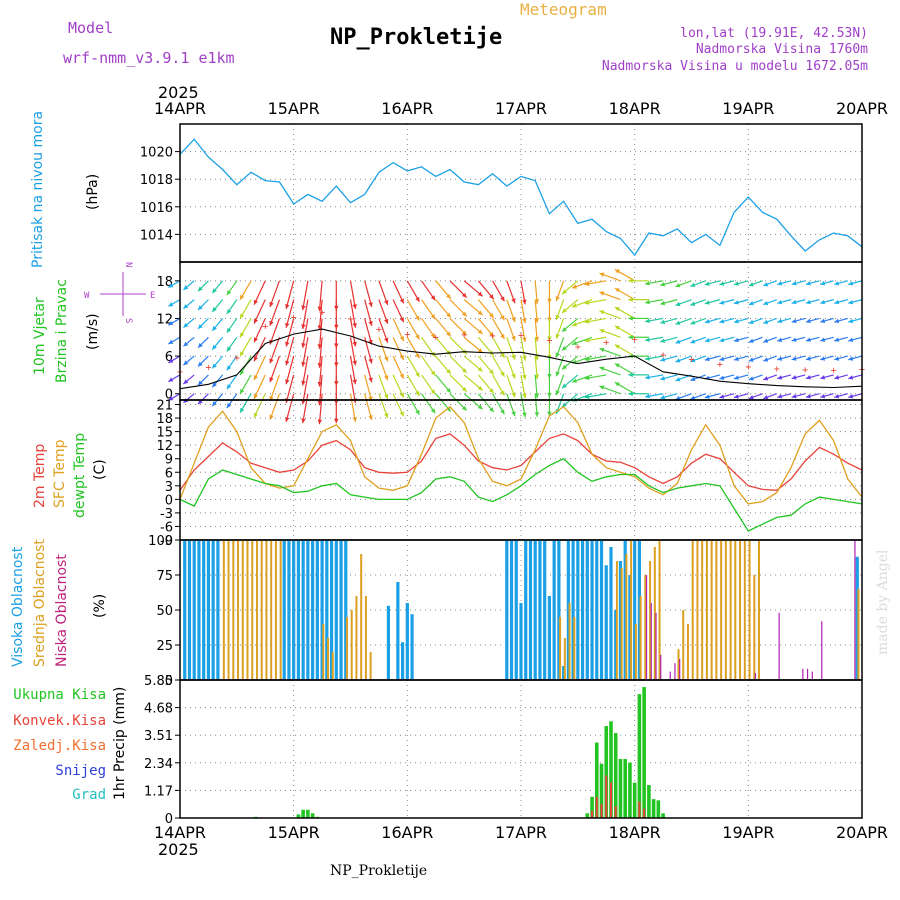 This screenshot has width=900, height=900. I want to click on time-label-top: 14APR, so click(180, 108).